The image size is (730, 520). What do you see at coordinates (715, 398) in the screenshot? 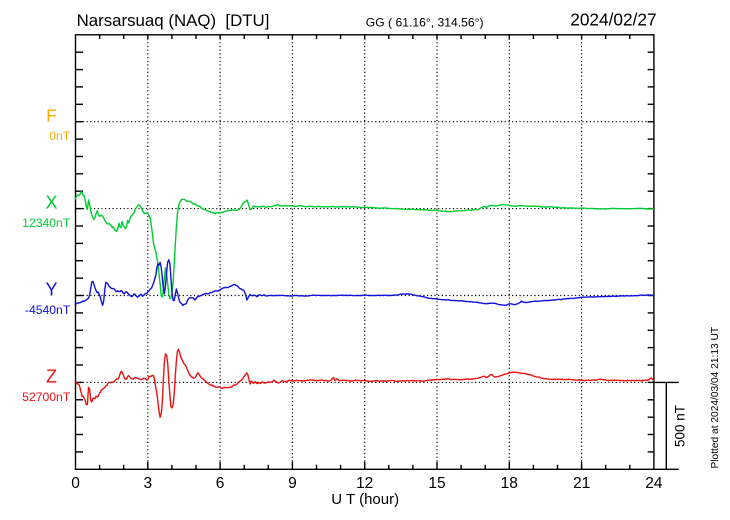
I see `svg-text: Plotted at 2024/03/04 21:13 UT` at bounding box center [715, 398].